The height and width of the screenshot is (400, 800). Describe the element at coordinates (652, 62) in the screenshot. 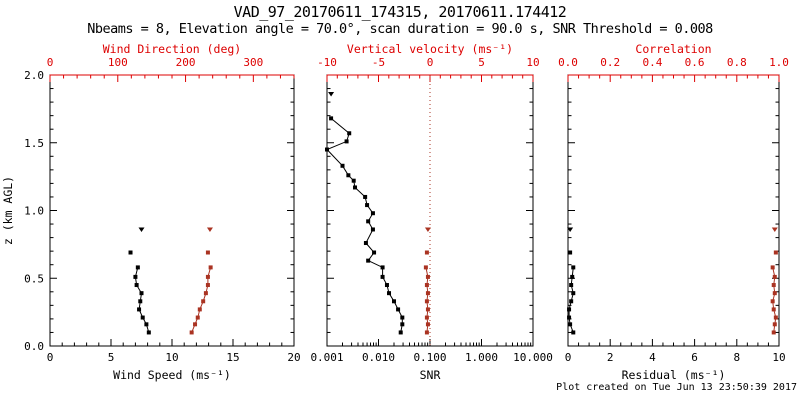

I see `top-tick-label: 0.4` at that location.